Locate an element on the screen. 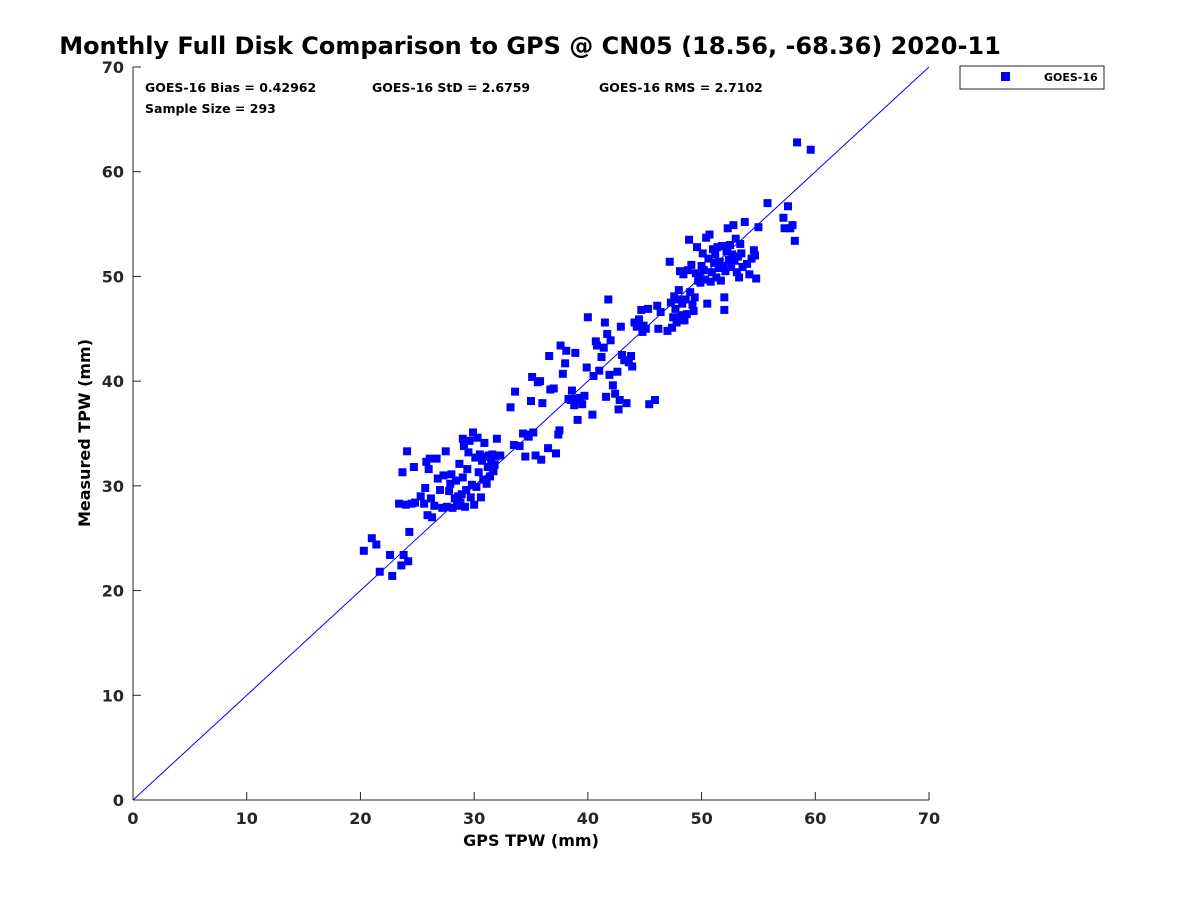 This screenshot has width=1200, height=900. legend: GOES-16 is located at coordinates (1032, 77).